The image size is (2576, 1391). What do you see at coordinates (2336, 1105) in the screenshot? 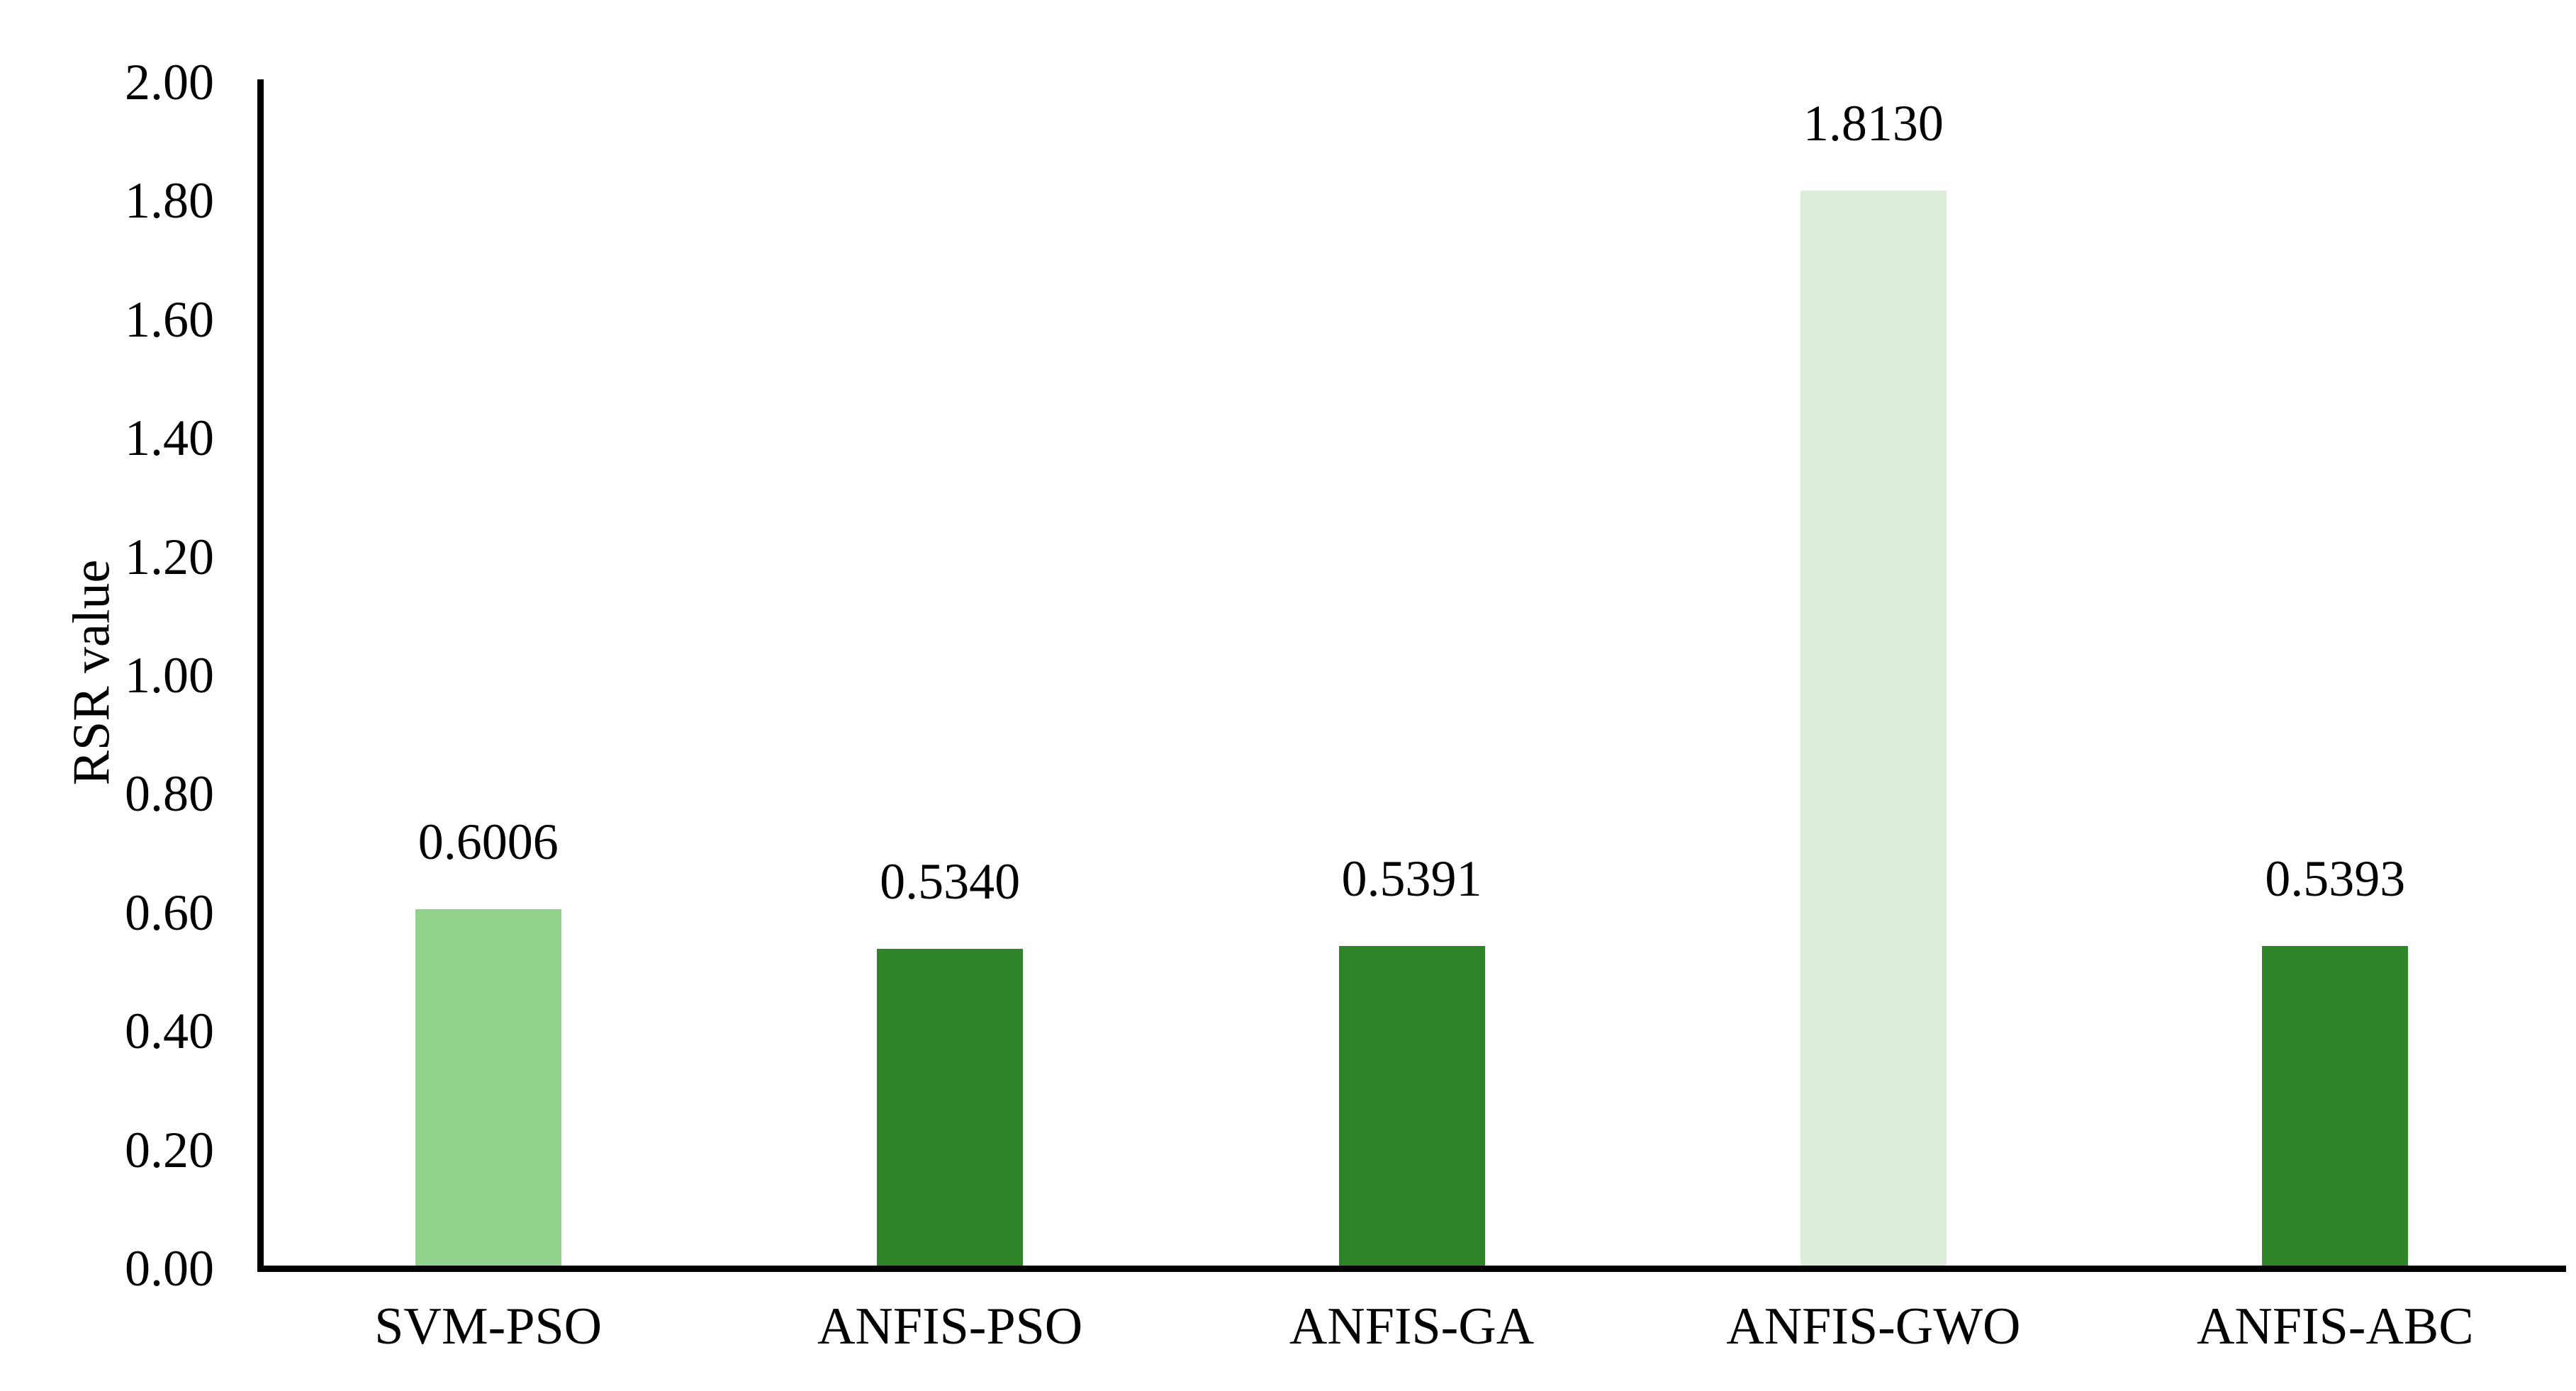
I see `bar-anfis-abc` at bounding box center [2336, 1105].